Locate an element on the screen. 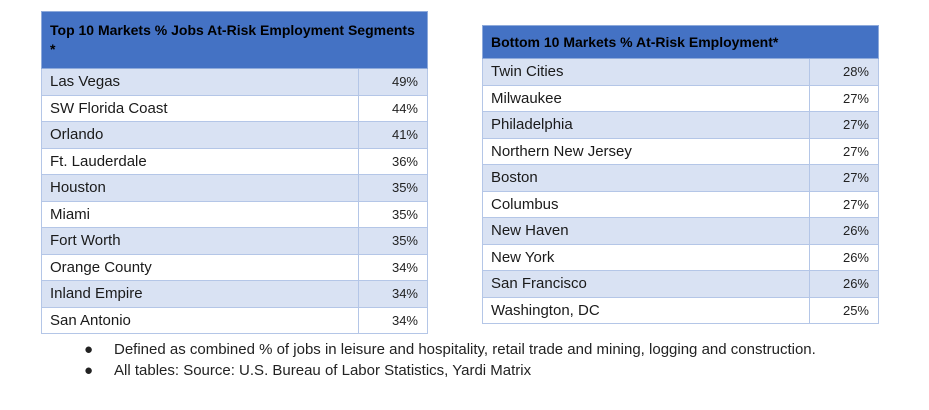 Image resolution: width=929 pixels, height=410 pixels. market-name-cell: Las Vegas is located at coordinates (200, 82).